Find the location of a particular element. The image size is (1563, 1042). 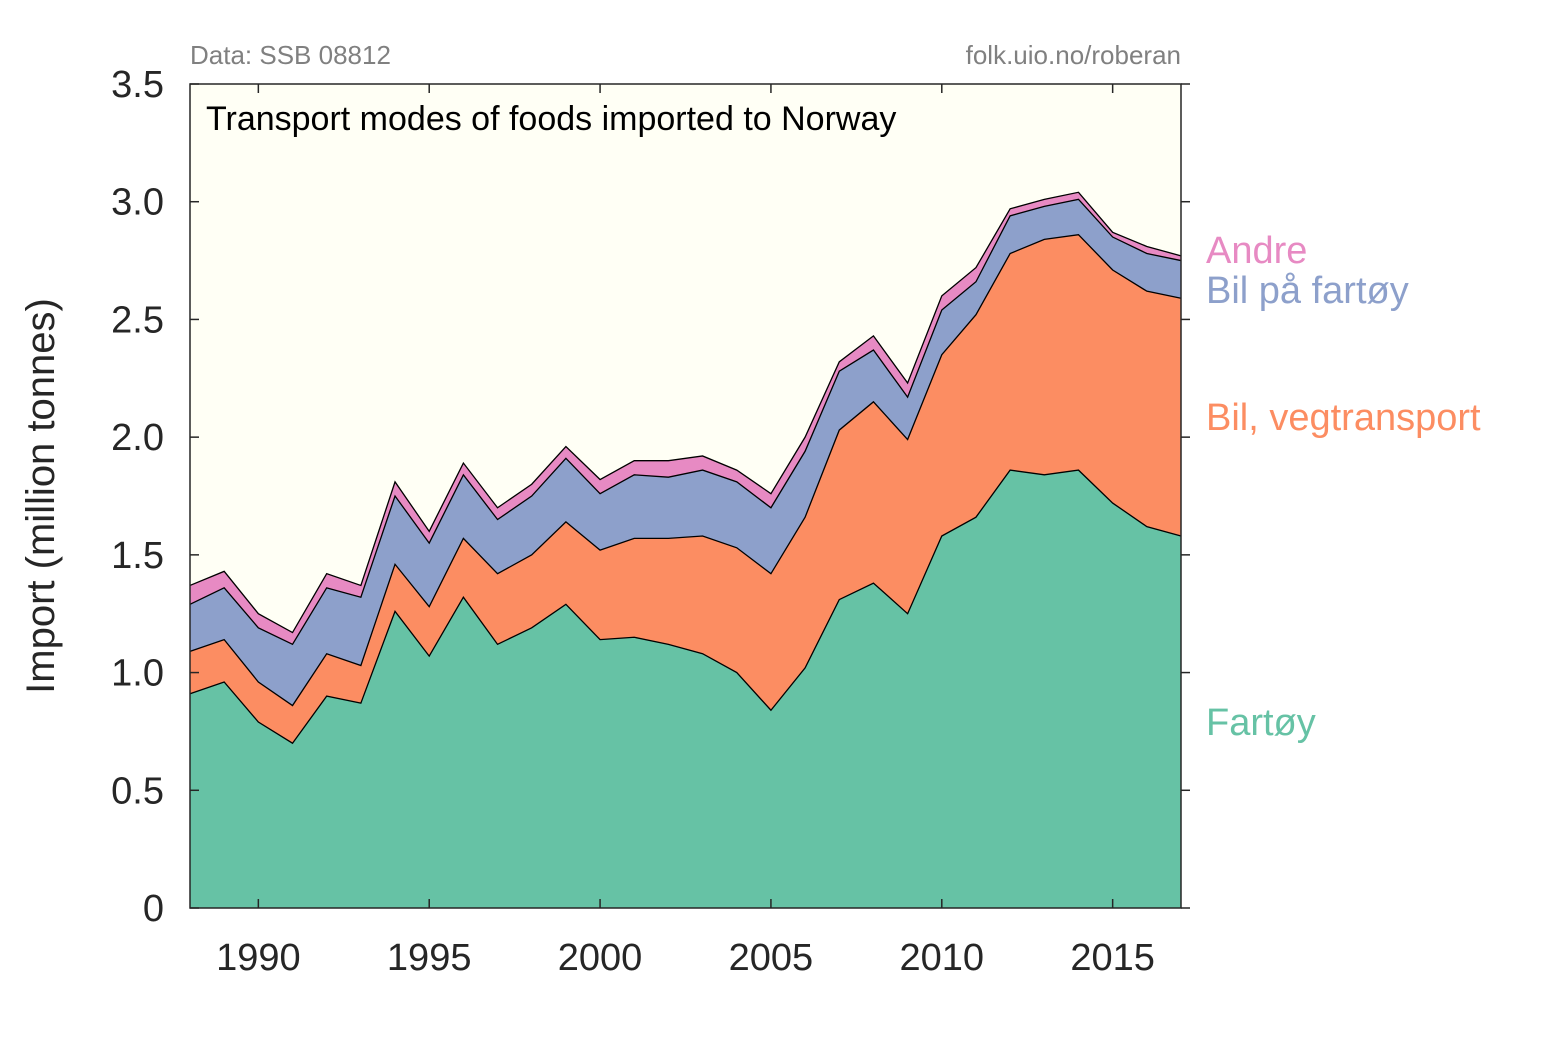

x-tick-label: 2005 is located at coordinates (771, 958).